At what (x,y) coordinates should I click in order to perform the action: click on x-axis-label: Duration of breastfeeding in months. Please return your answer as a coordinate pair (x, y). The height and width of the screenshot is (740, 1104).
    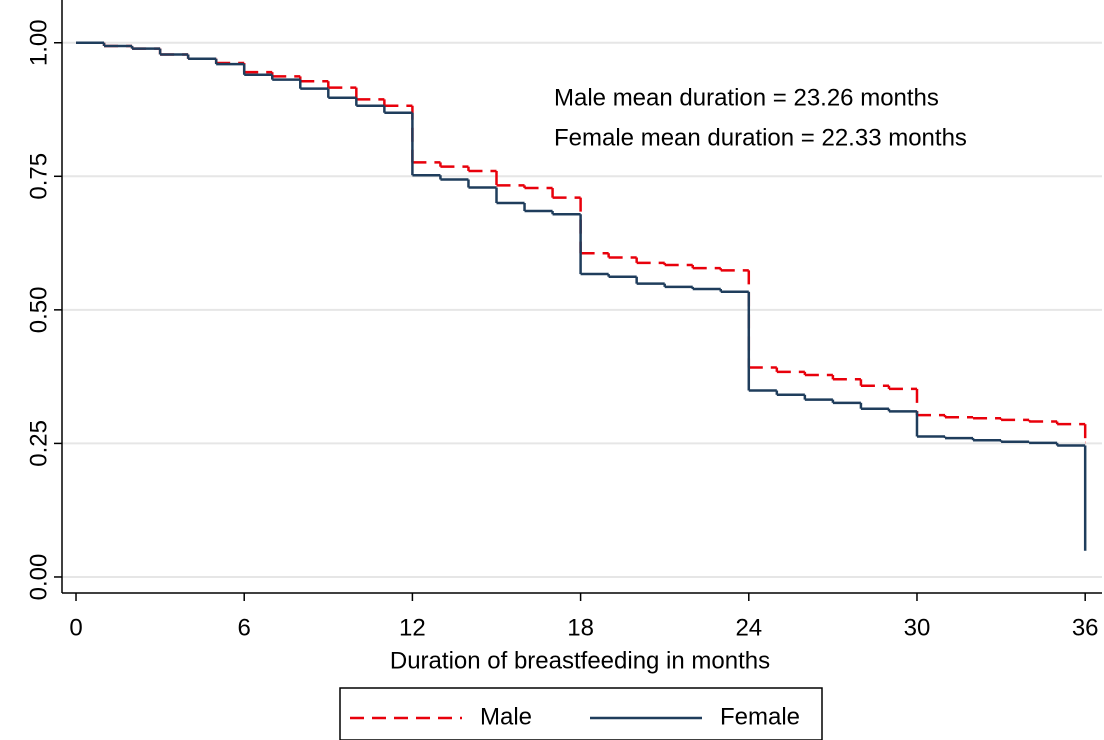
    Looking at the image, I should click on (580, 660).